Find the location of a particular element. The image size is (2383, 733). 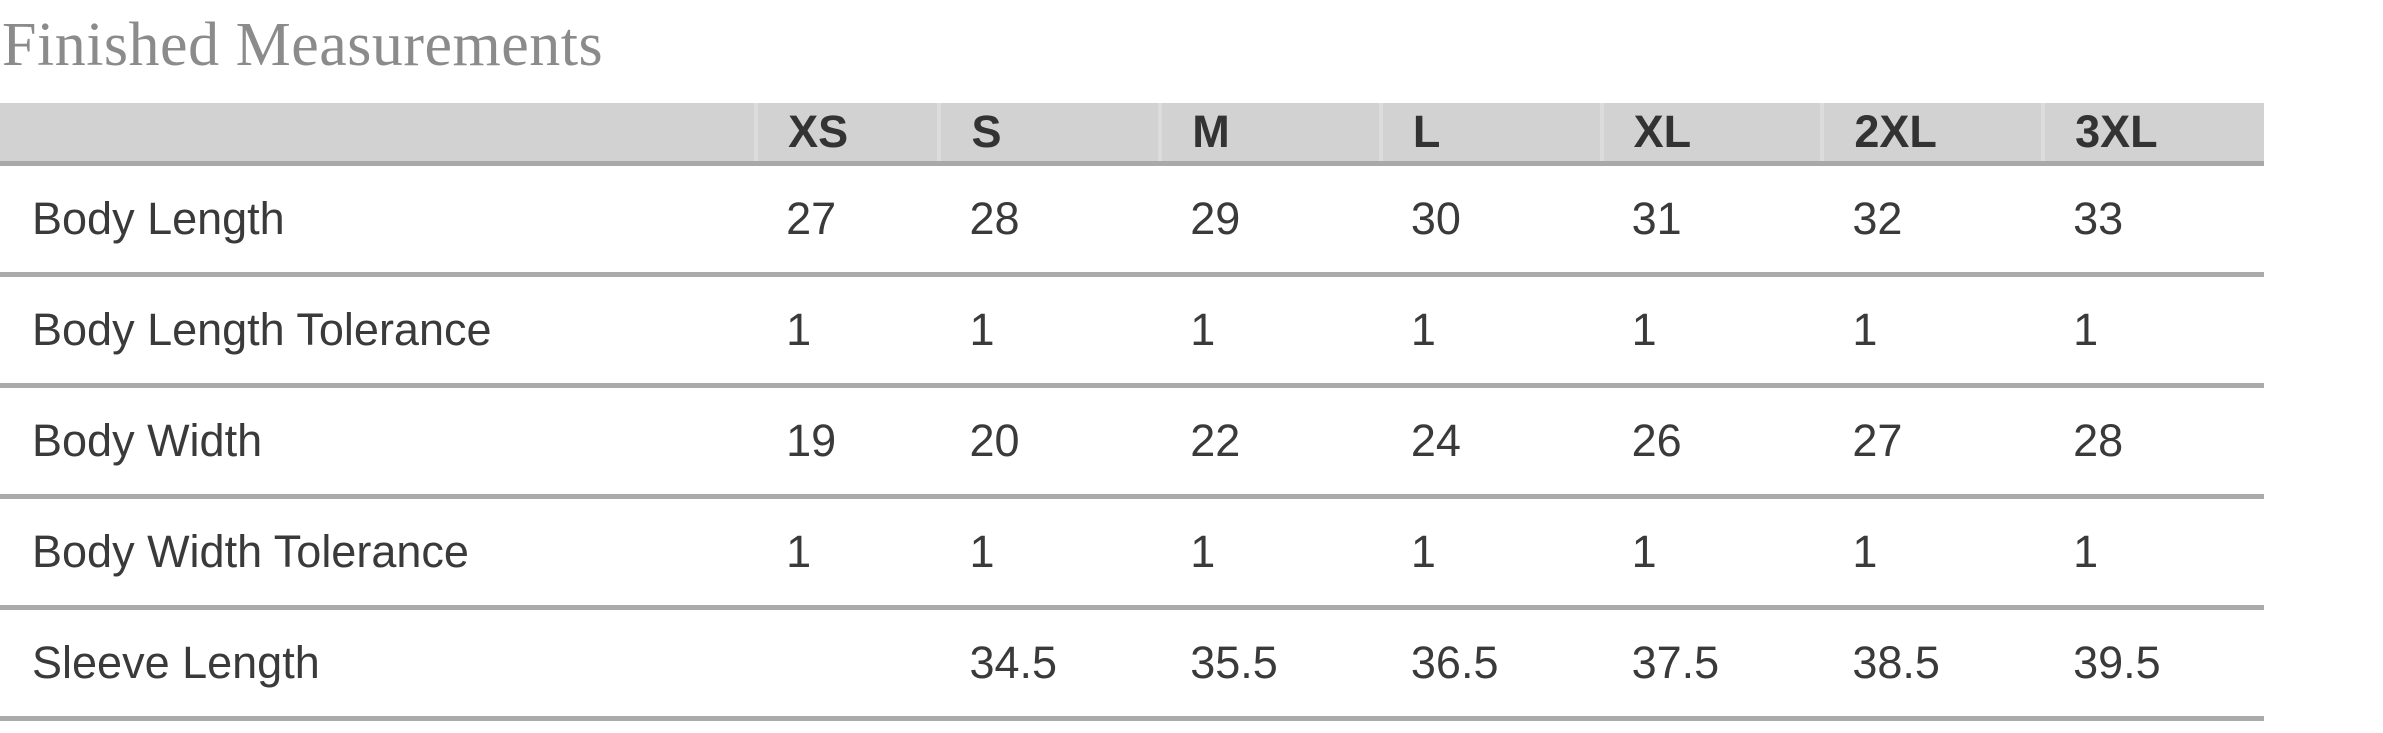

page-title: Finished Measurements is located at coordinates (303, 45).